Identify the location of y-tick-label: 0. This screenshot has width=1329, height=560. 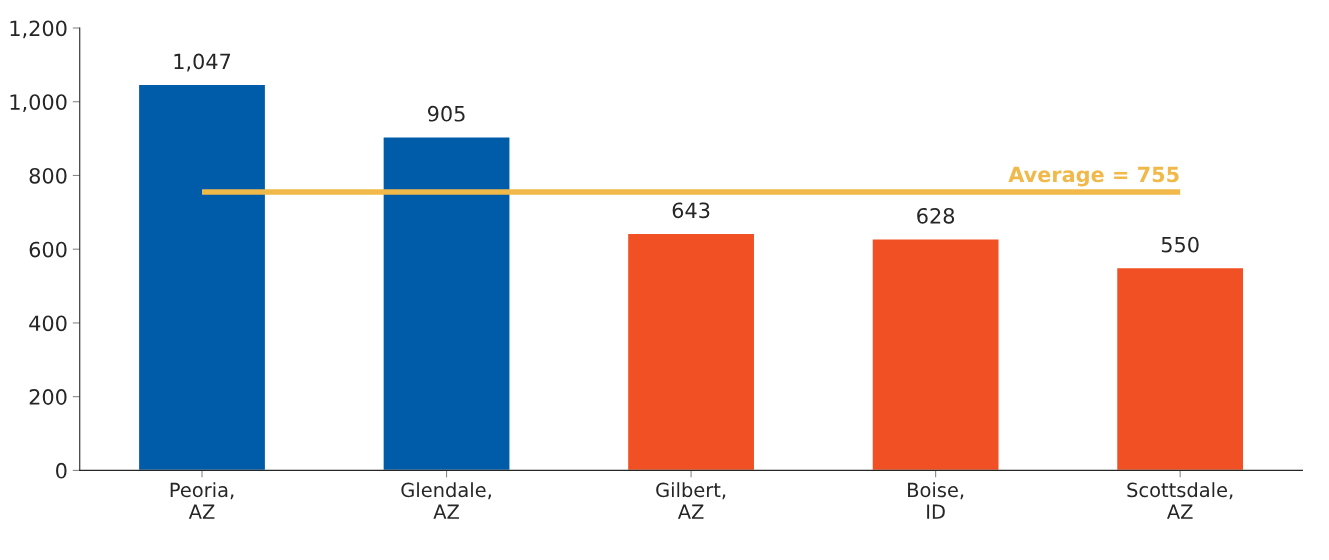
(61, 470).